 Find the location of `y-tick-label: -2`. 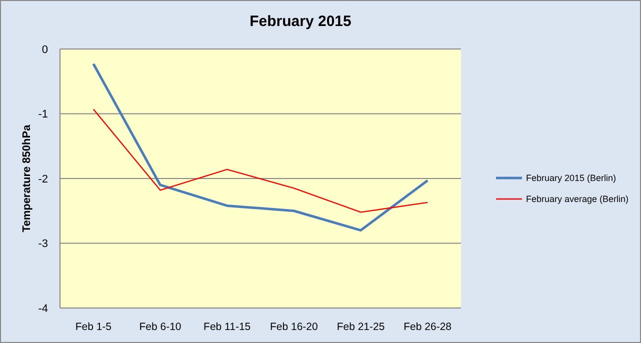

y-tick-label: -2 is located at coordinates (43, 179).